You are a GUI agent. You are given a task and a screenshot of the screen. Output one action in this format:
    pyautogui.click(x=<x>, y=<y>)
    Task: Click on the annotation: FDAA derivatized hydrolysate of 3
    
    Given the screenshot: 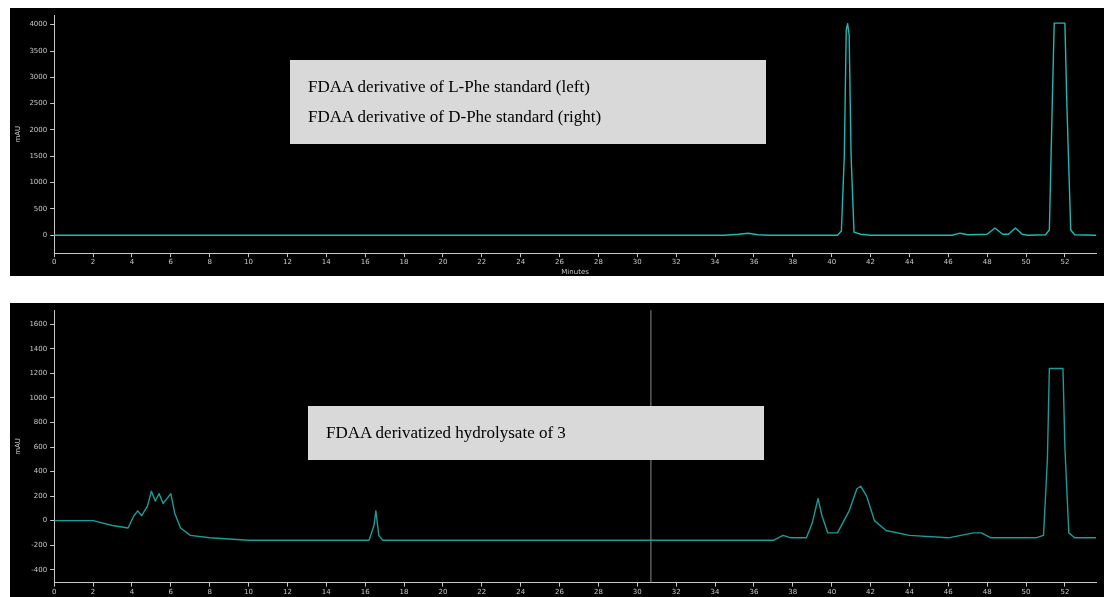 What is the action you would take?
    pyautogui.click(x=446, y=433)
    